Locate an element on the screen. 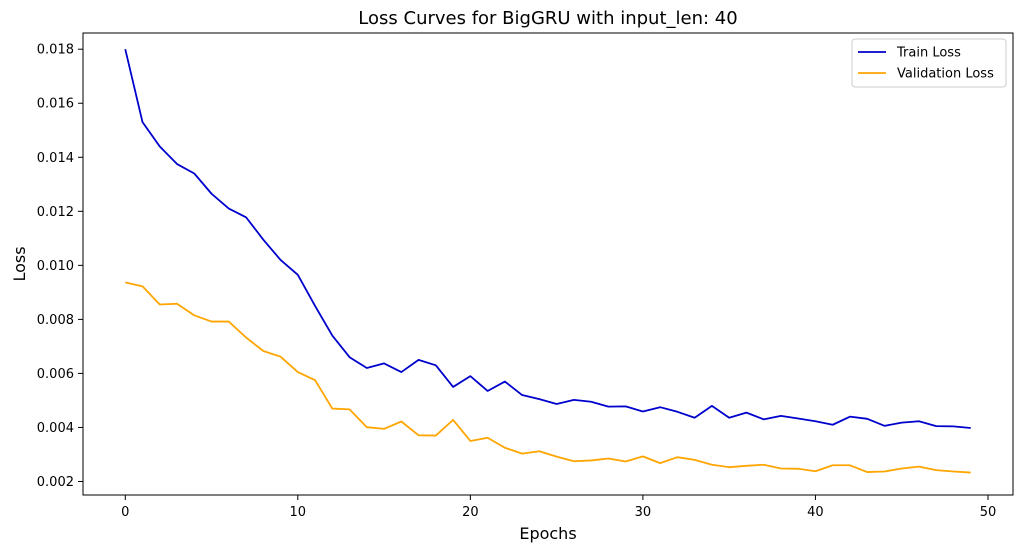 This screenshot has height=556, width=1022. legend-box is located at coordinates (929, 63).